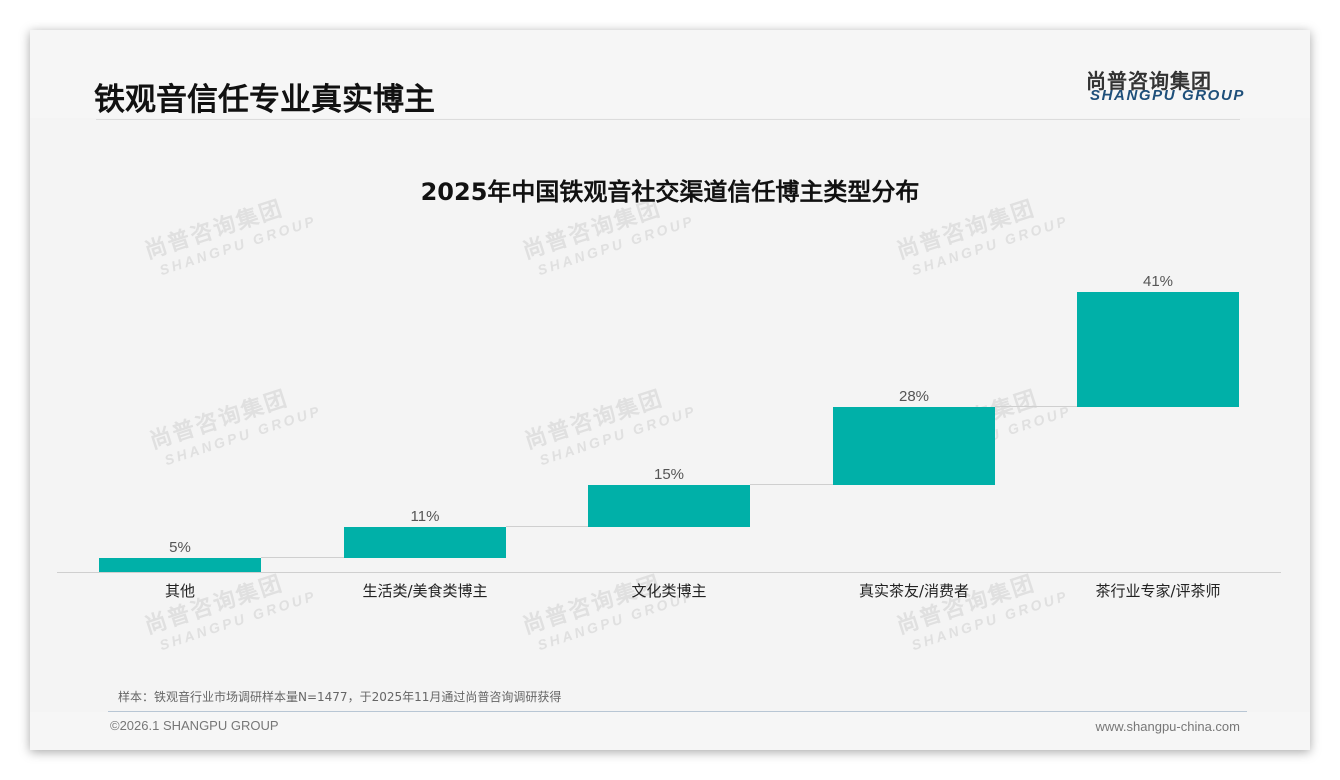  I want to click on footer-band, so click(670, 731).